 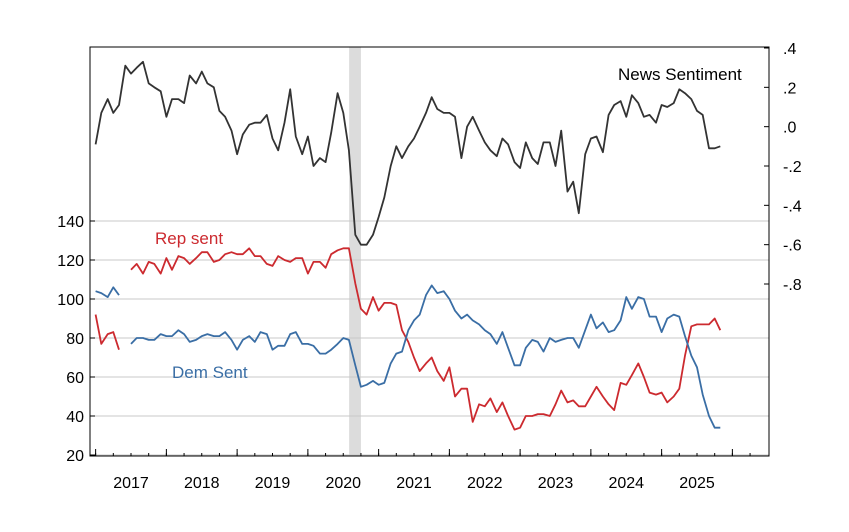 I want to click on x-tick-label: 2018, so click(x=202, y=483).